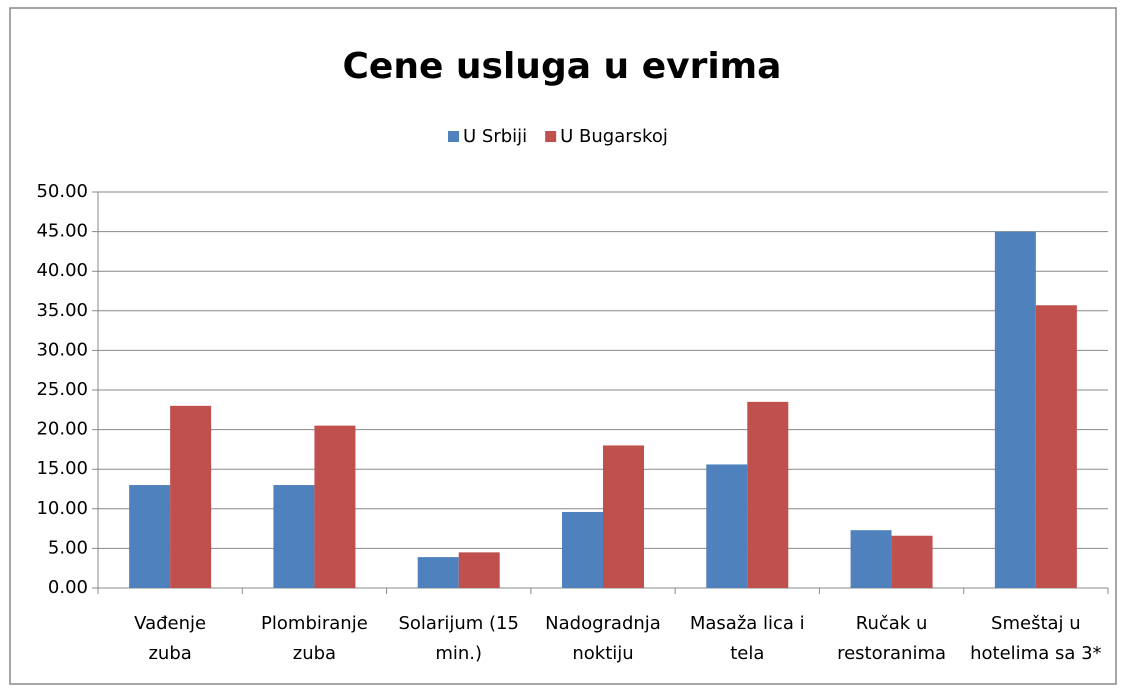  Describe the element at coordinates (62, 349) in the screenshot. I see `y-tick-label: 30.00` at that location.